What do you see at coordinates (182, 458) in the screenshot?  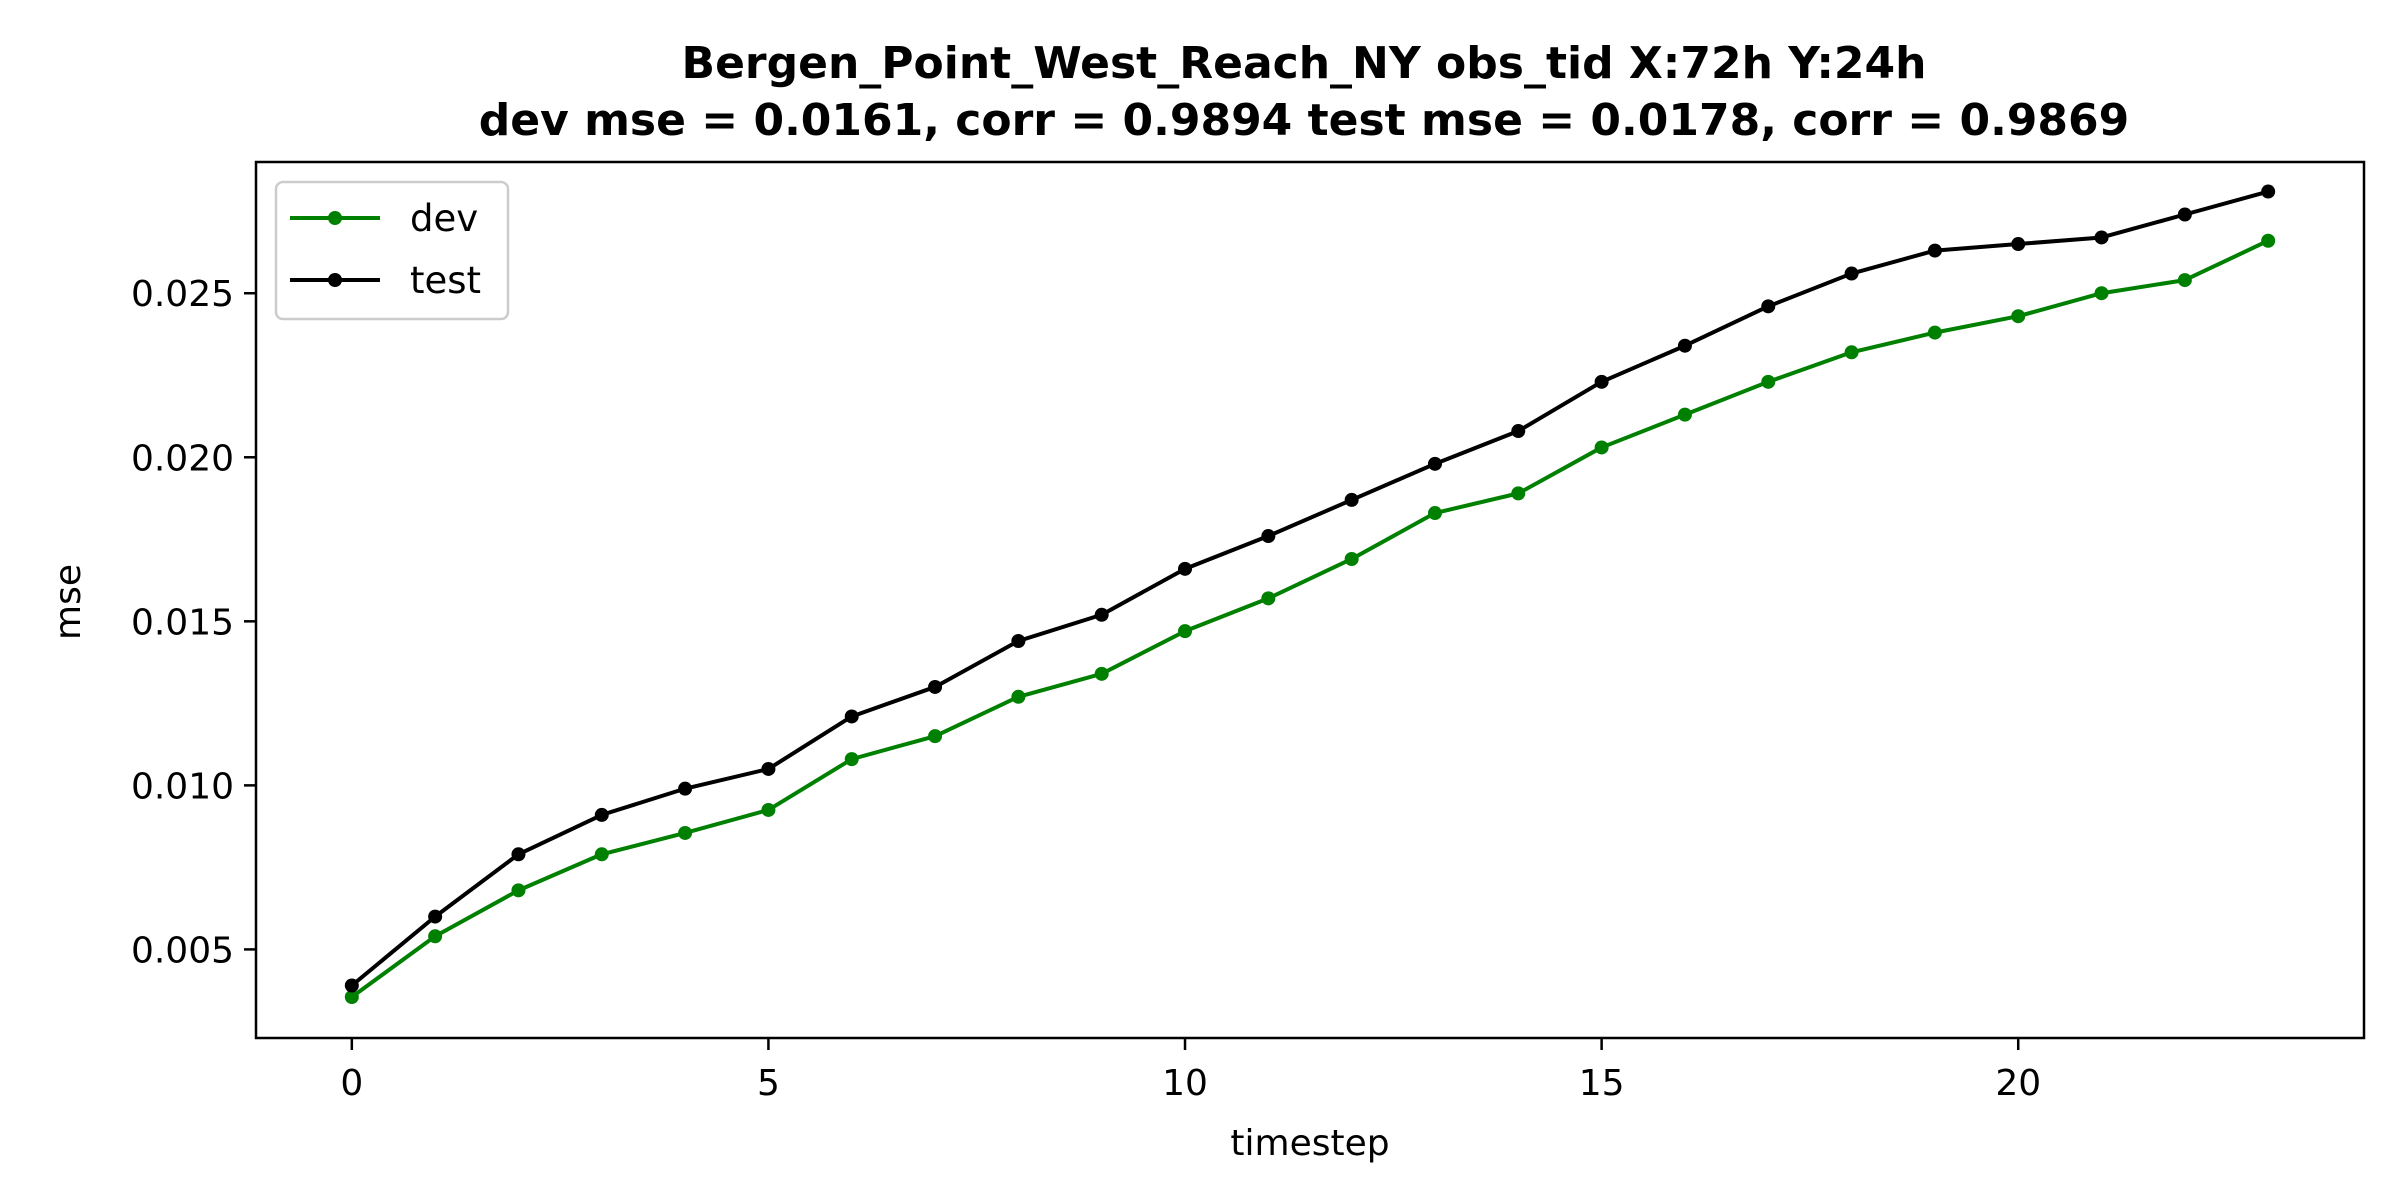 I see `y-tick-label: 0.020` at bounding box center [182, 458].